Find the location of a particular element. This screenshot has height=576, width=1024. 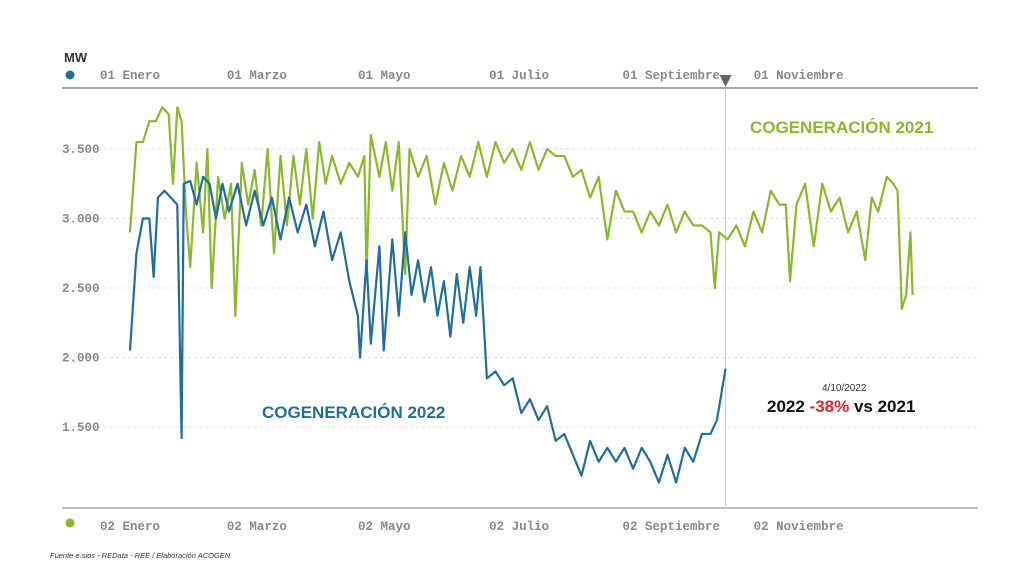

series-label-2021: COGENERACIÓN 2021 is located at coordinates (842, 127).